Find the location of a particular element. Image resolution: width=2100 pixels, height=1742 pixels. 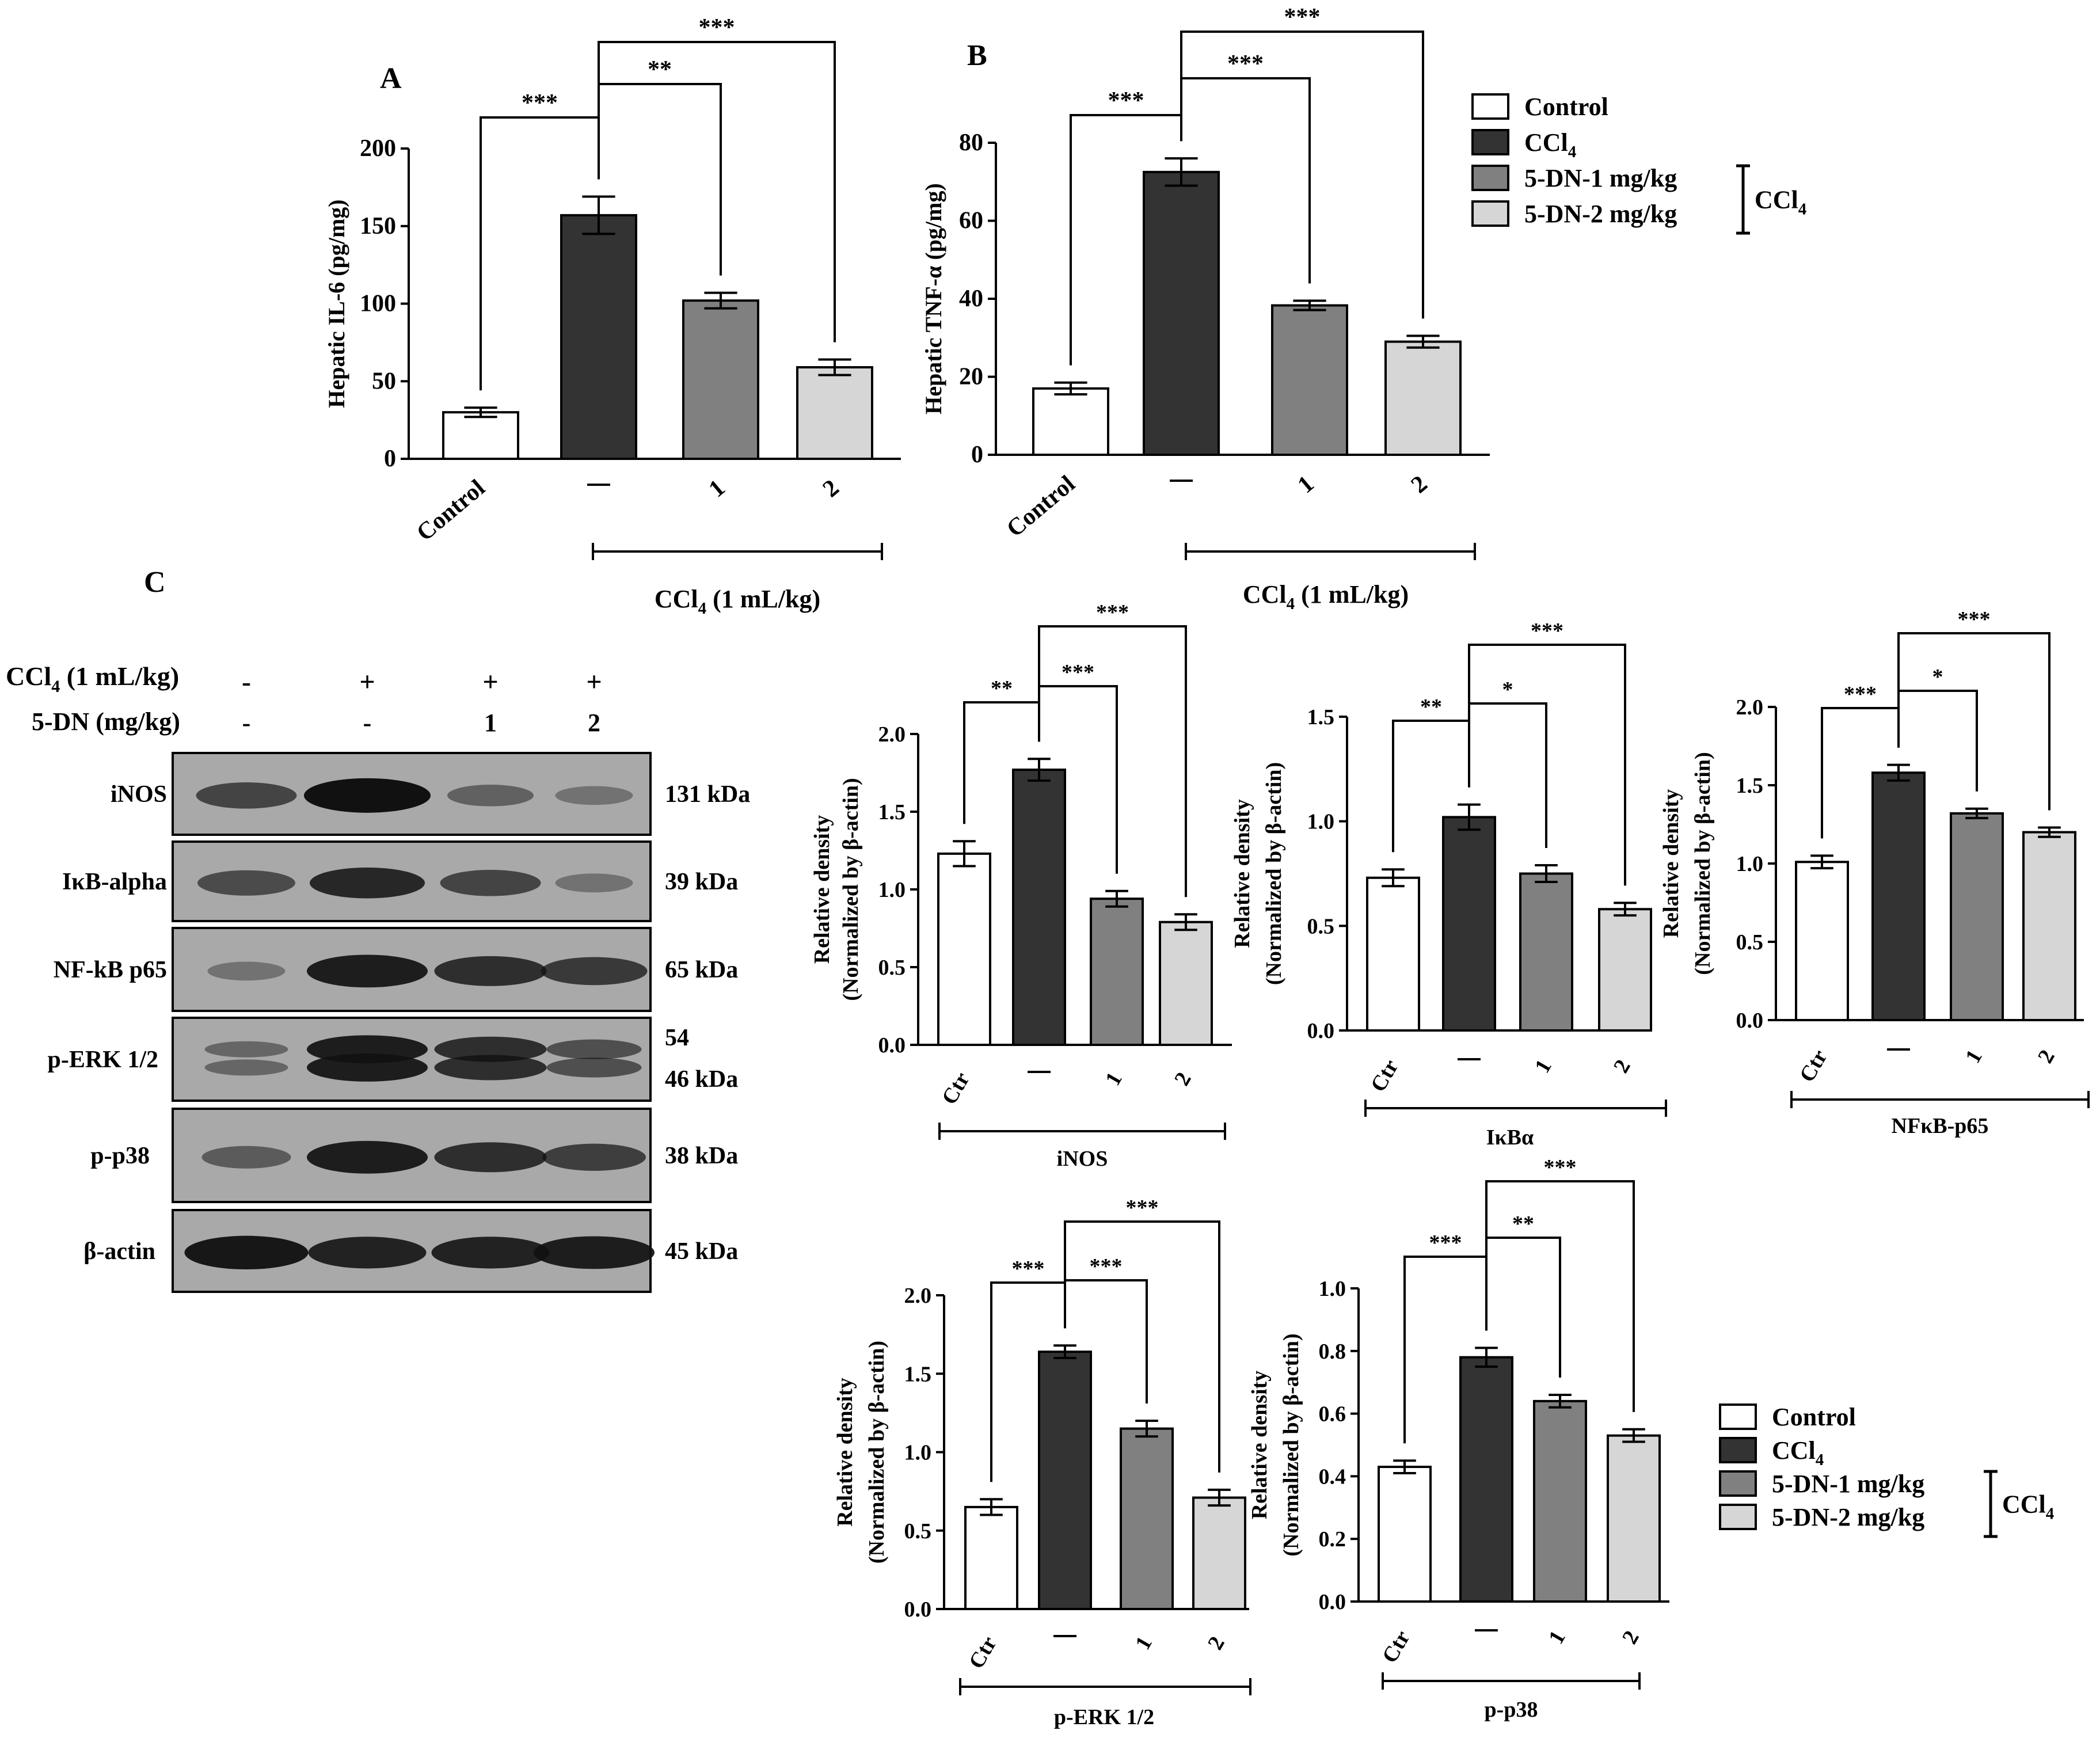

blot-kda-label: 131 kDa is located at coordinates (708, 794).